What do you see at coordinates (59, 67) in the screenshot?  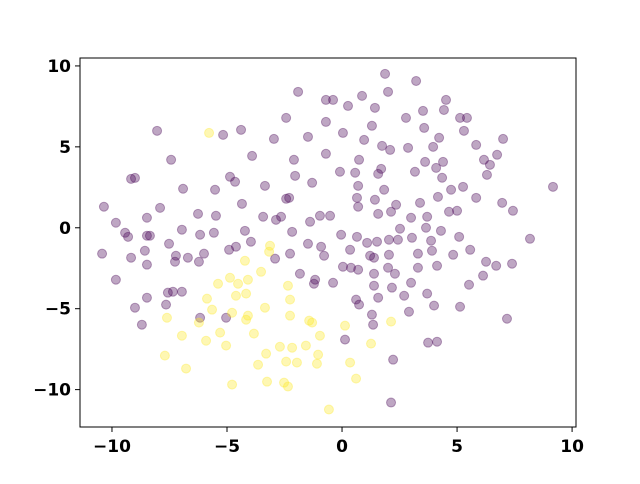 I see `y-tick-label: 10` at bounding box center [59, 67].